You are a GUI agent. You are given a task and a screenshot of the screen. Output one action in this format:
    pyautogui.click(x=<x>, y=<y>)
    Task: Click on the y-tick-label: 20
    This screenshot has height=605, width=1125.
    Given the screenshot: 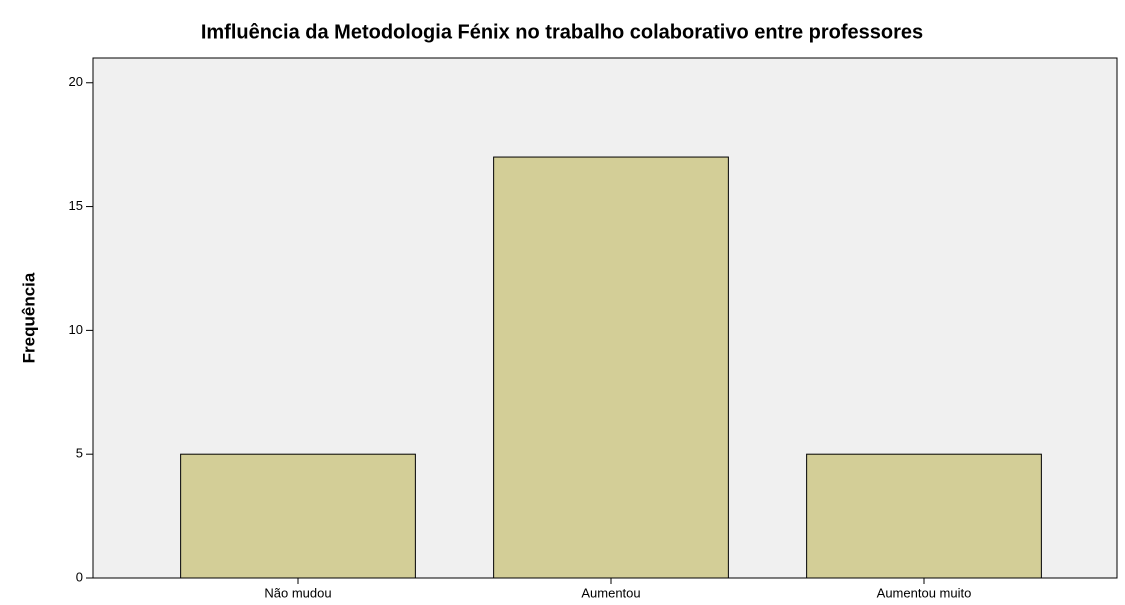 What is the action you would take?
    pyautogui.click(x=76, y=81)
    